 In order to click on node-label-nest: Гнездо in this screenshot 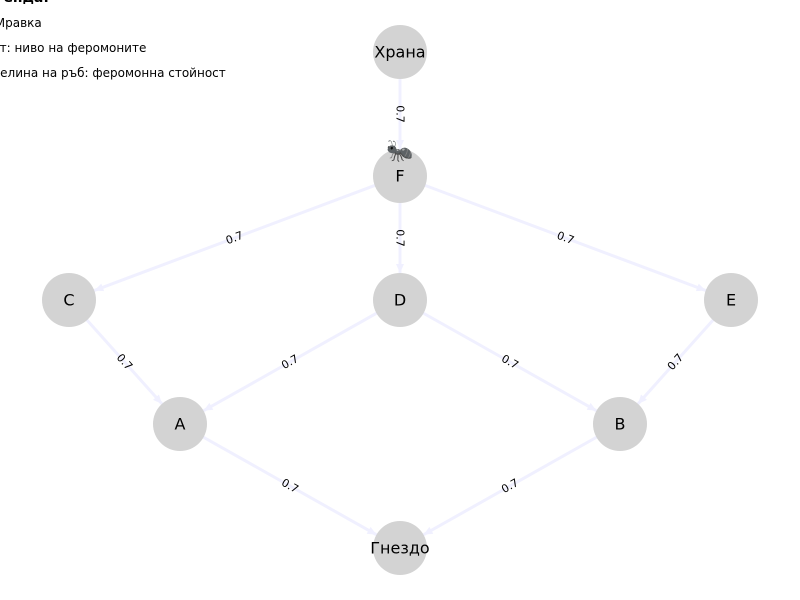, I will do `click(399, 548)`.